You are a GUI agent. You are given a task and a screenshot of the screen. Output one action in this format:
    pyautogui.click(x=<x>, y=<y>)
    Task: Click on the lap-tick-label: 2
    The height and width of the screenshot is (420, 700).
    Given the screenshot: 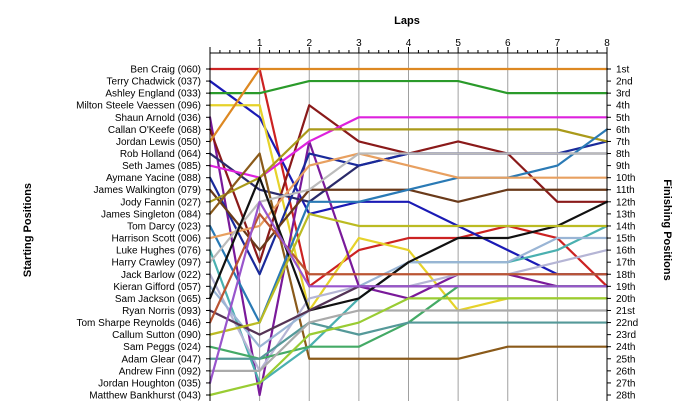 What is the action you would take?
    pyautogui.click(x=309, y=43)
    